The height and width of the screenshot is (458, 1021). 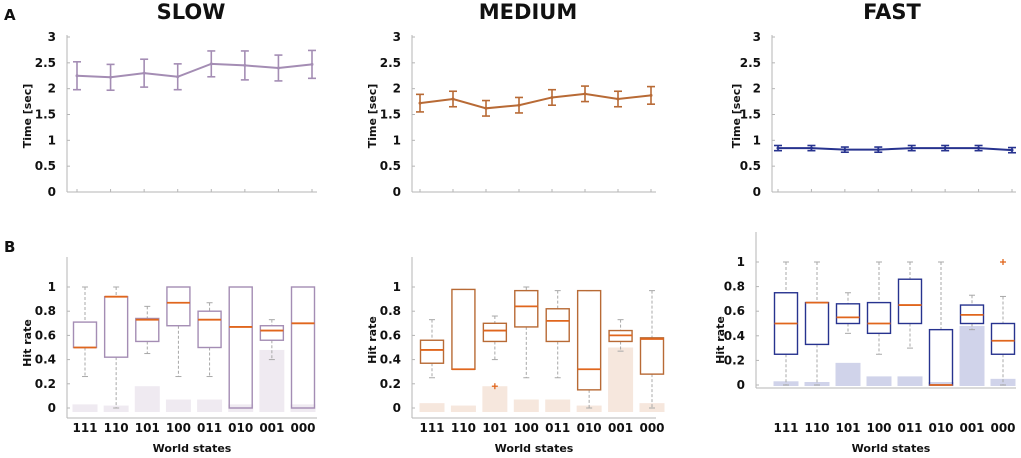 I want to click on title-medium: MEDIUM, so click(x=528, y=12).